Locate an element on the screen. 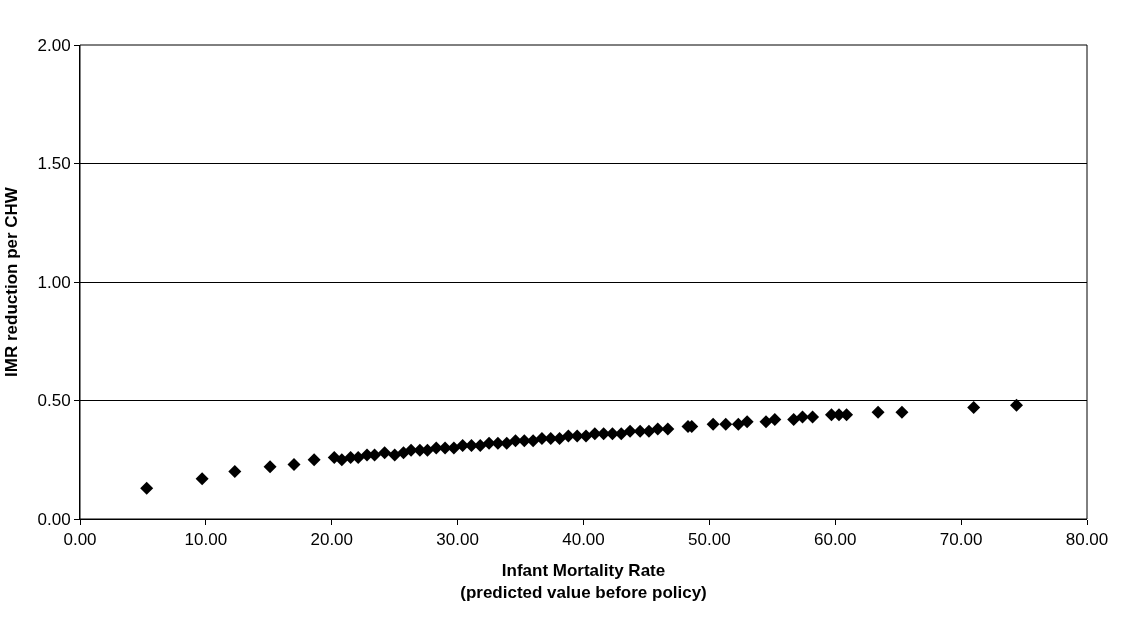  y-axis-title: IMR reduction per CHW is located at coordinates (12, 281).